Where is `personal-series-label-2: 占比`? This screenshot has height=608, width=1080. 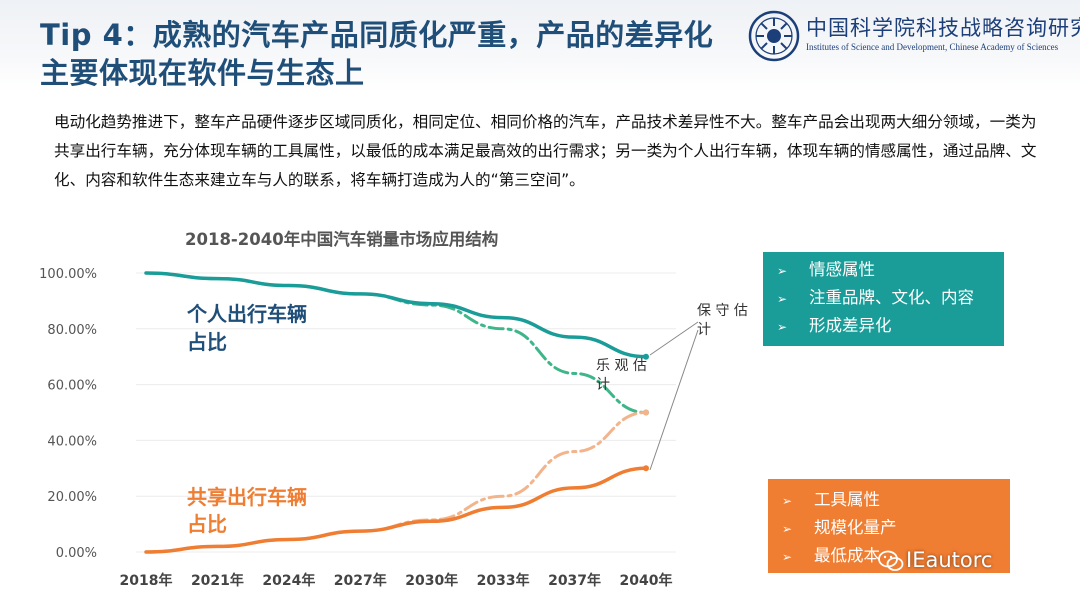 personal-series-label-2: 占比 is located at coordinates (207, 342).